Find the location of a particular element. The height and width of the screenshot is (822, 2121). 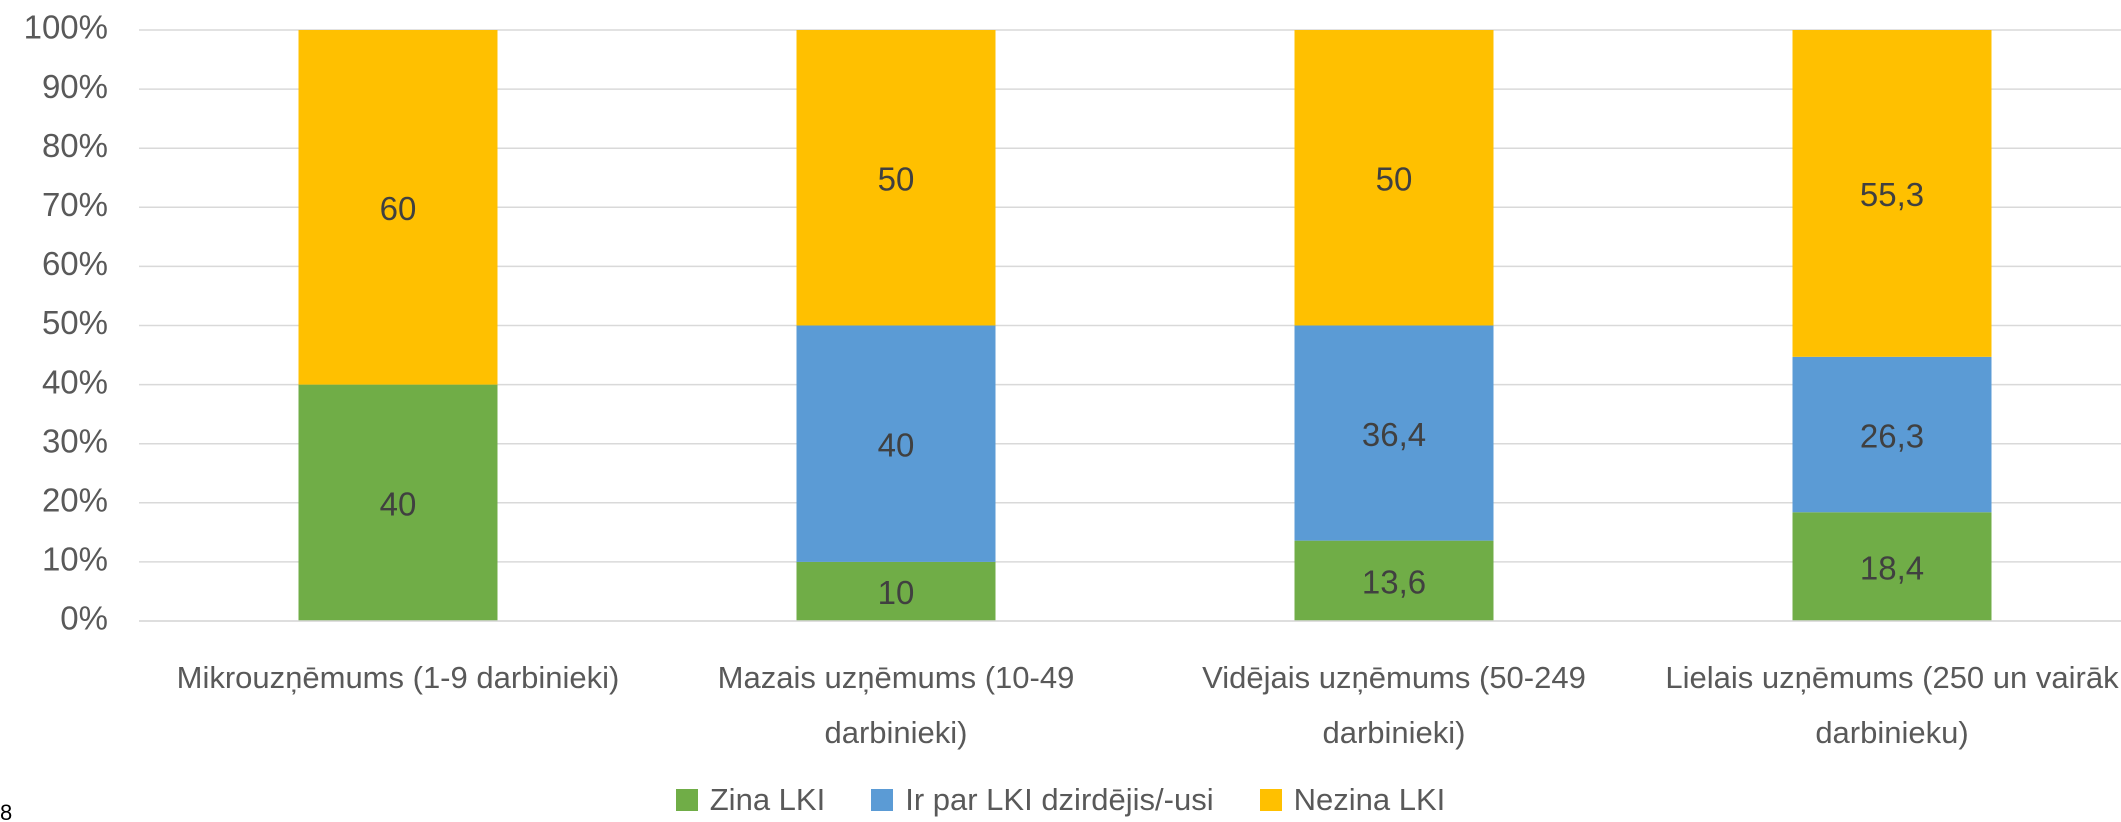

legend-item: Zina LKI is located at coordinates (750, 800).